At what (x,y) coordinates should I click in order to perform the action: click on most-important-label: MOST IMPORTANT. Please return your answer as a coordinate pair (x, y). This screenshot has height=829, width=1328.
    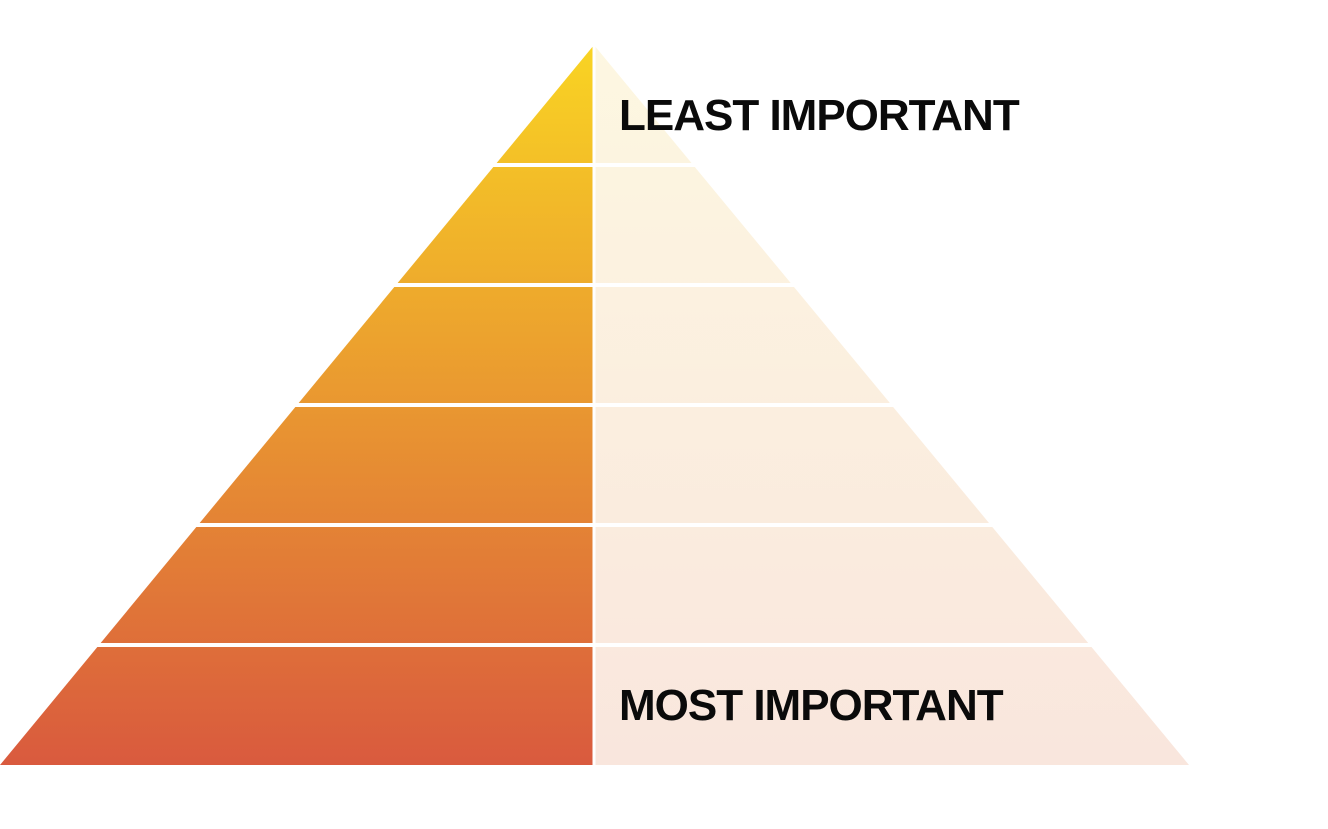
    Looking at the image, I should click on (811, 705).